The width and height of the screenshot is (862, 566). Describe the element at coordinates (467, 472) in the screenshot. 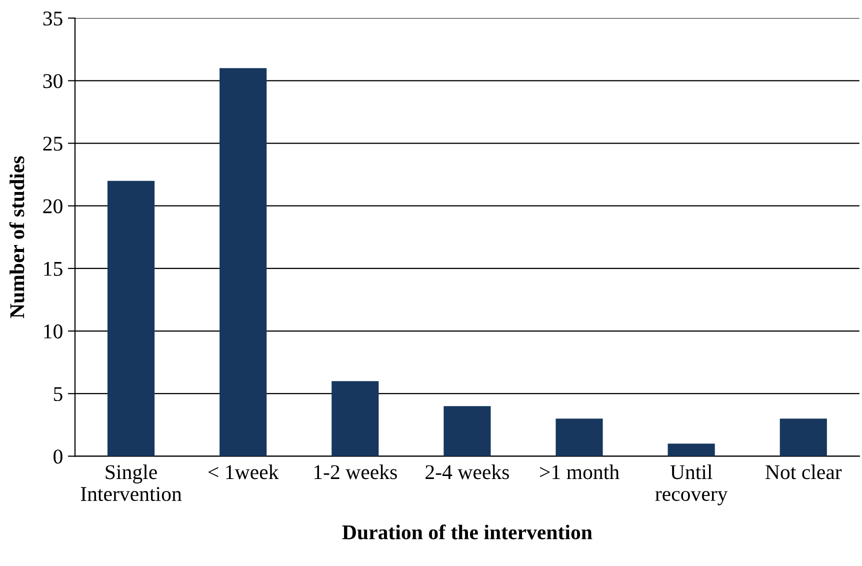

I see `x-tick-label: 2-4 weeks` at that location.